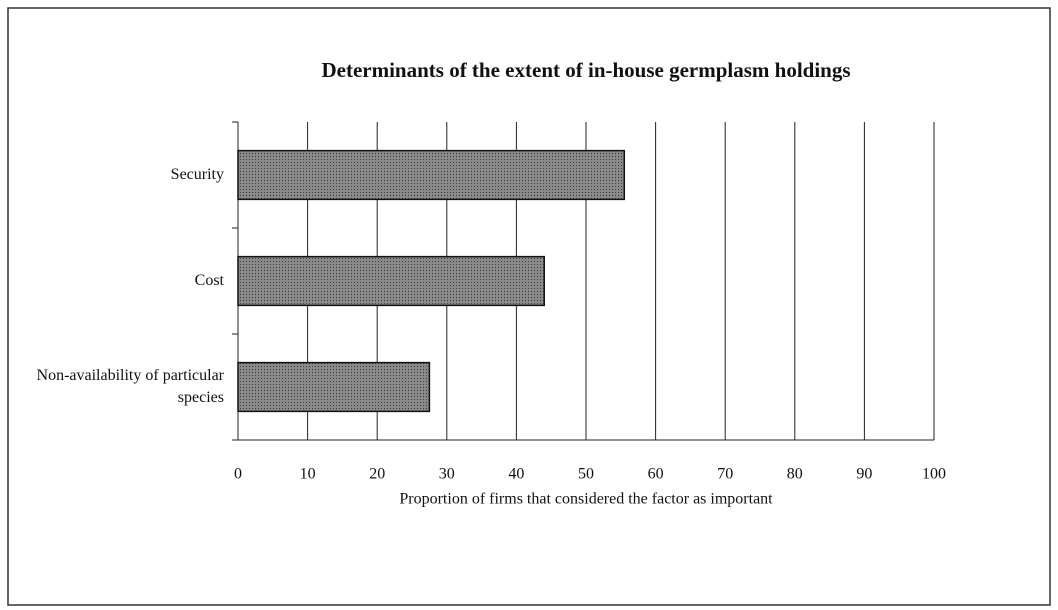 Image resolution: width=1058 pixels, height=610 pixels. I want to click on x-tick-label: 90, so click(864, 474).